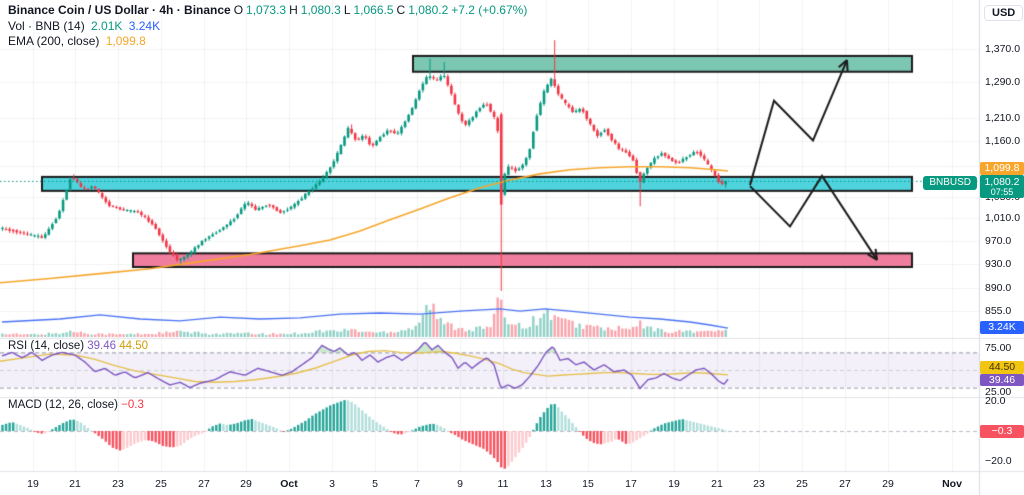 This screenshot has width=1024, height=495. I want to click on rsi-label: RSI (14, close), so click(46, 346).